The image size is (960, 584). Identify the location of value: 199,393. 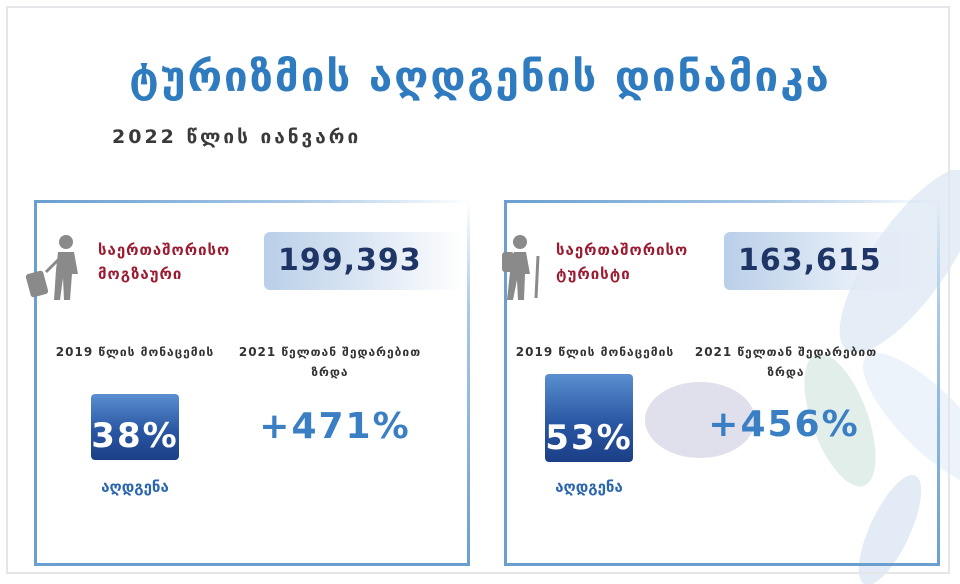
(350, 260).